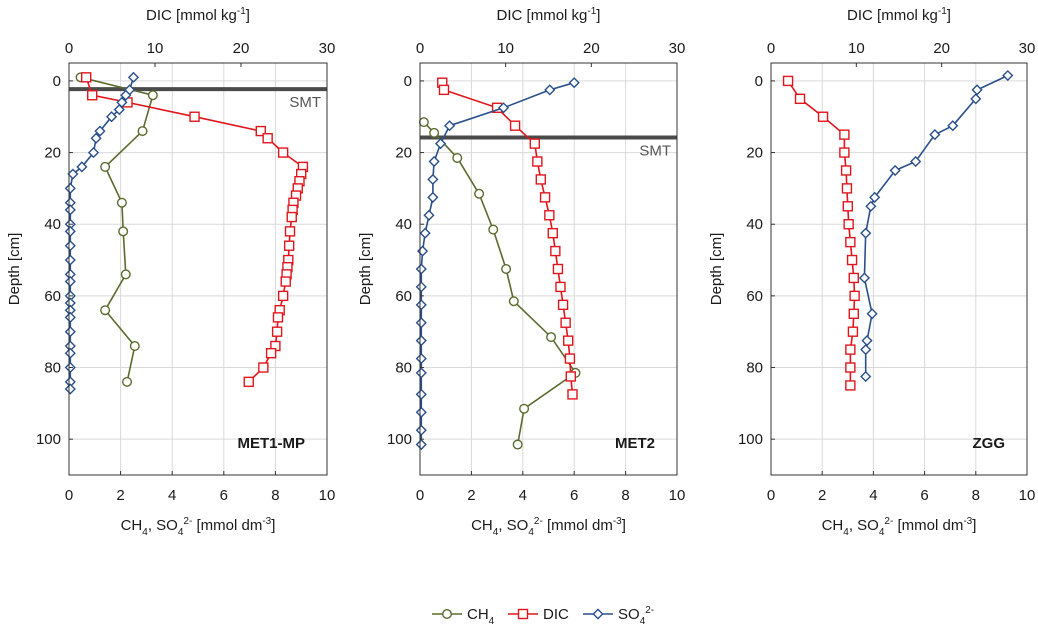 This screenshot has height=628, width=1038. What do you see at coordinates (69, 48) in the screenshot?
I see `top-tick-label: 0` at bounding box center [69, 48].